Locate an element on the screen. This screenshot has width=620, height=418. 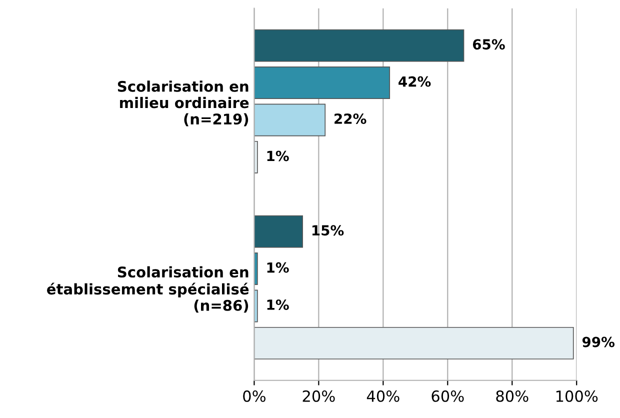
data-label: 22% is located at coordinates (350, 118).